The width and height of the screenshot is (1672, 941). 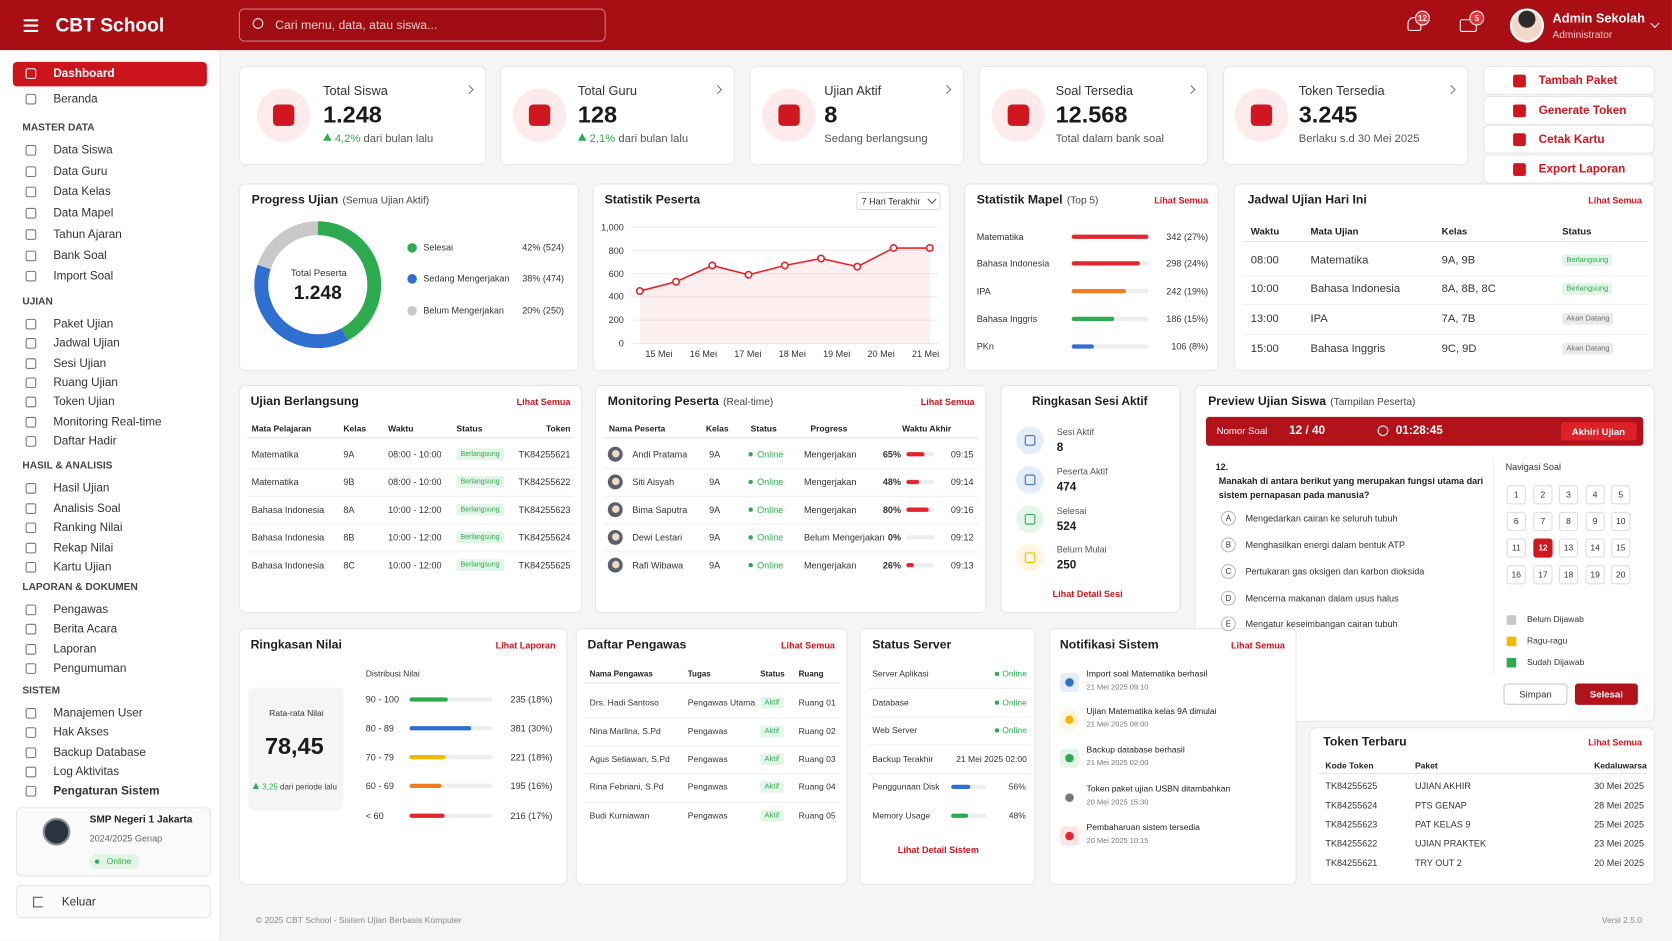 What do you see at coordinates (75, 99) in the screenshot?
I see `nav-item: Beranda` at bounding box center [75, 99].